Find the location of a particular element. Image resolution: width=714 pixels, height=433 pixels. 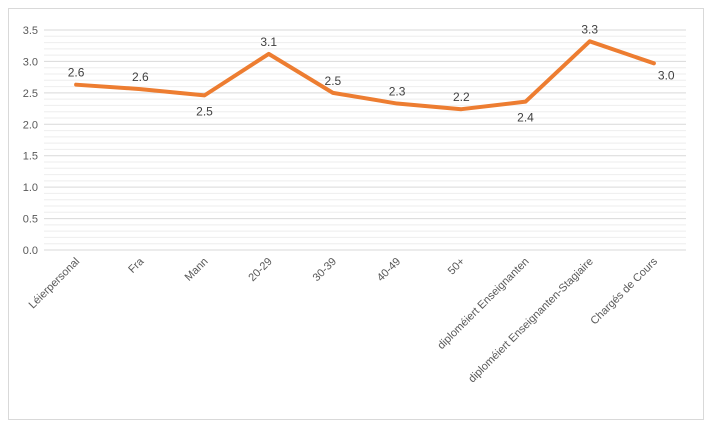

data-label: 2.4 is located at coordinates (525, 118).